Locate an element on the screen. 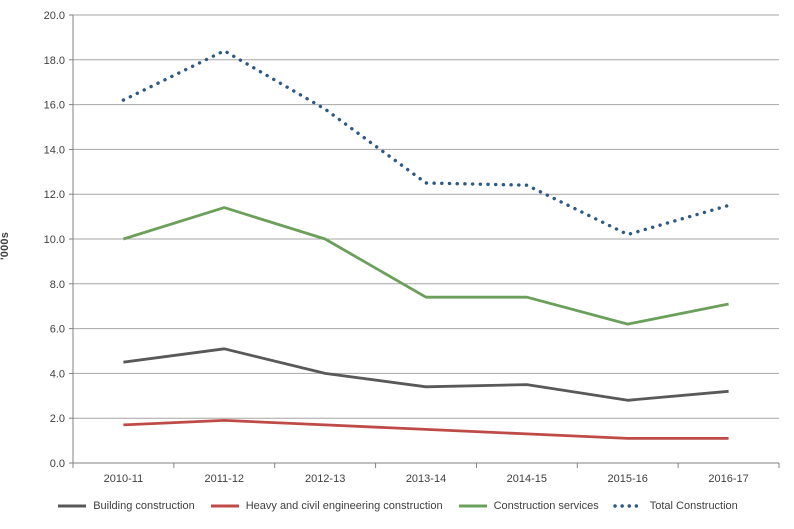 Image resolution: width=794 pixels, height=529 pixels. legend-item-total-construction: Total Construction is located at coordinates (675, 506).